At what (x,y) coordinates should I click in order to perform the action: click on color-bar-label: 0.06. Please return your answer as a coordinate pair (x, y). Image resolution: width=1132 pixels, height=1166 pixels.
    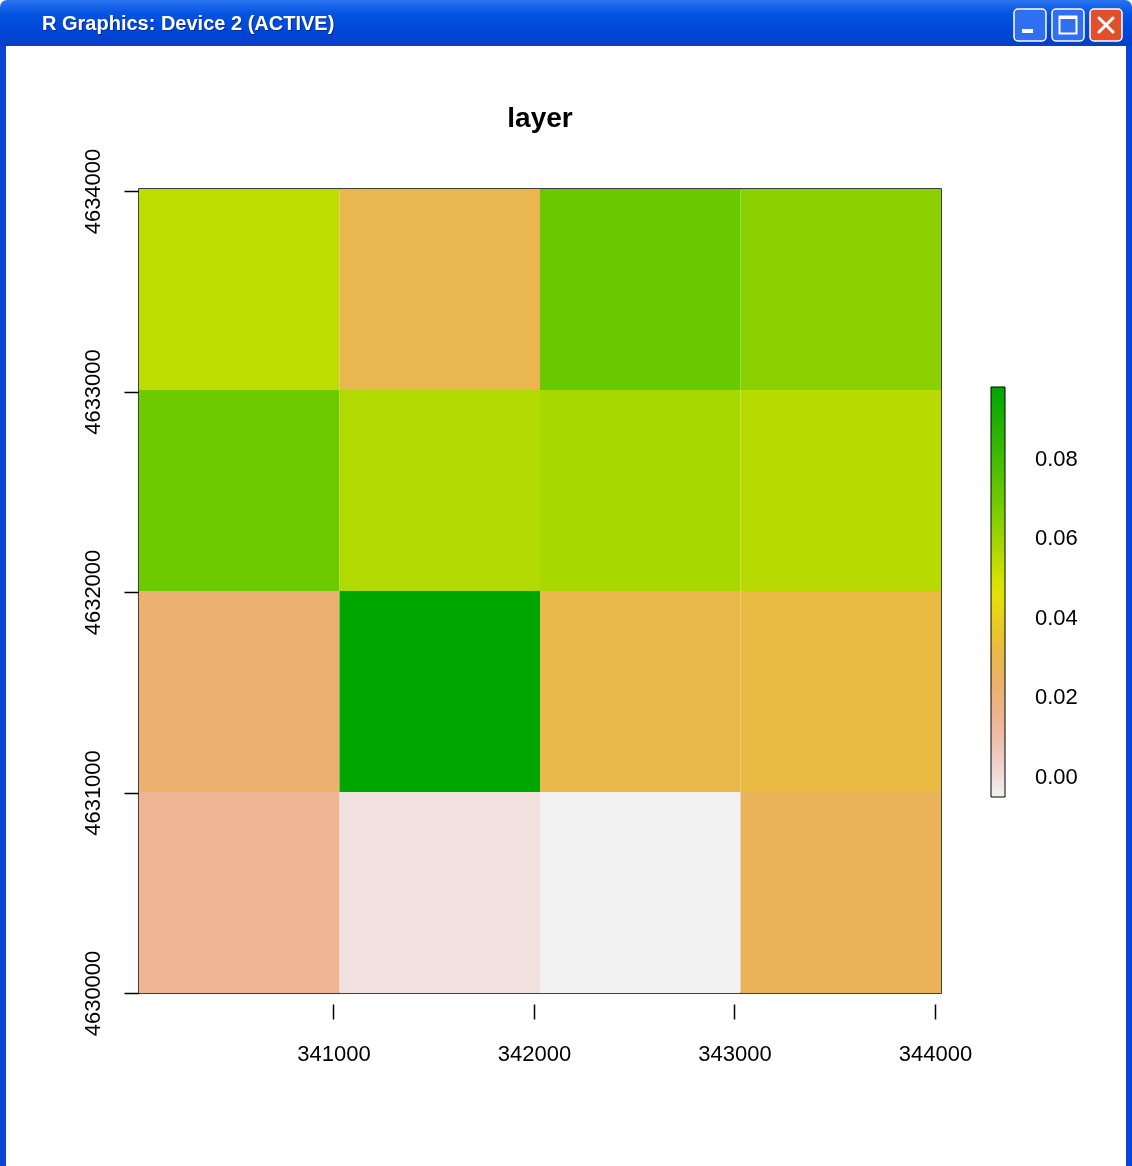
    Looking at the image, I should click on (1056, 538).